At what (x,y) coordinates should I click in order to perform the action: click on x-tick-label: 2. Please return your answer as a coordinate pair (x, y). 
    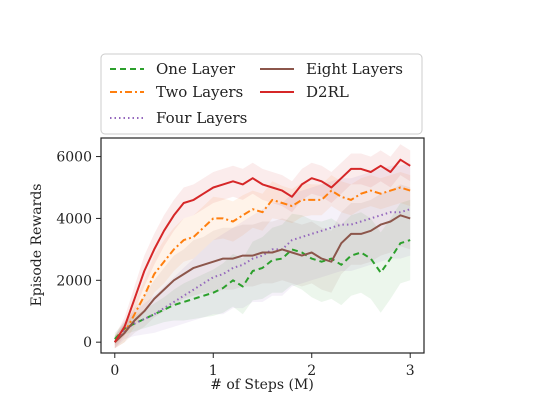
    Looking at the image, I should click on (311, 371).